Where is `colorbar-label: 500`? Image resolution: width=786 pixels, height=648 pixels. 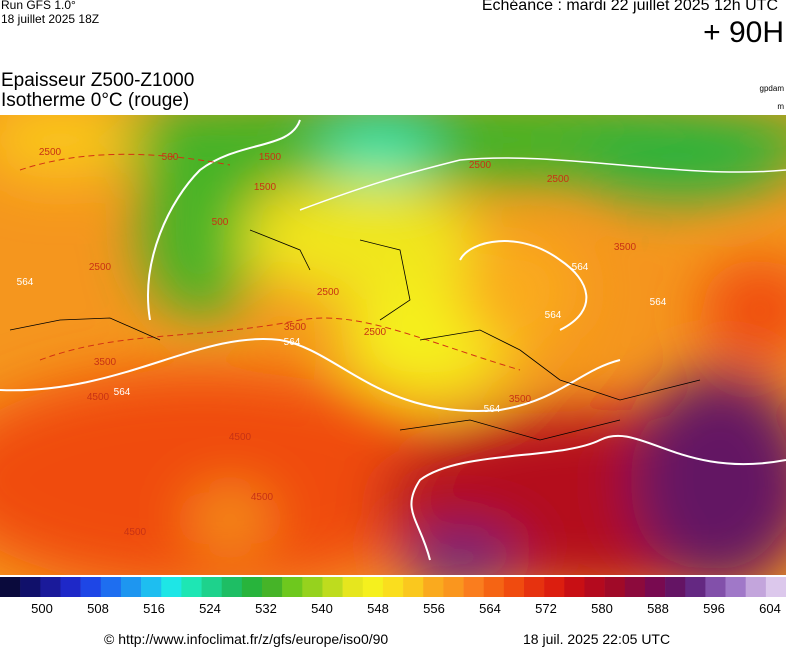
colorbar-label: 500 is located at coordinates (42, 608).